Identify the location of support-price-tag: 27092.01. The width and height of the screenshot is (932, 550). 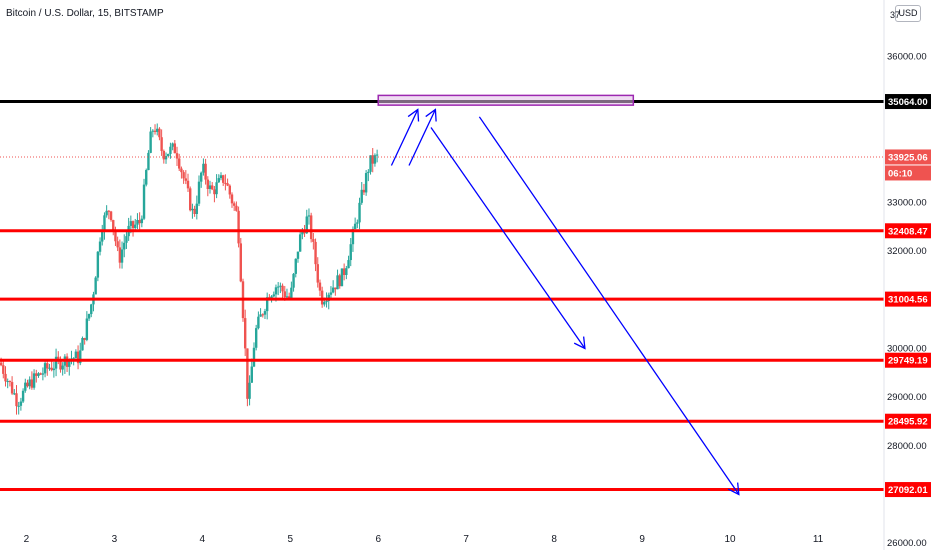
(908, 490).